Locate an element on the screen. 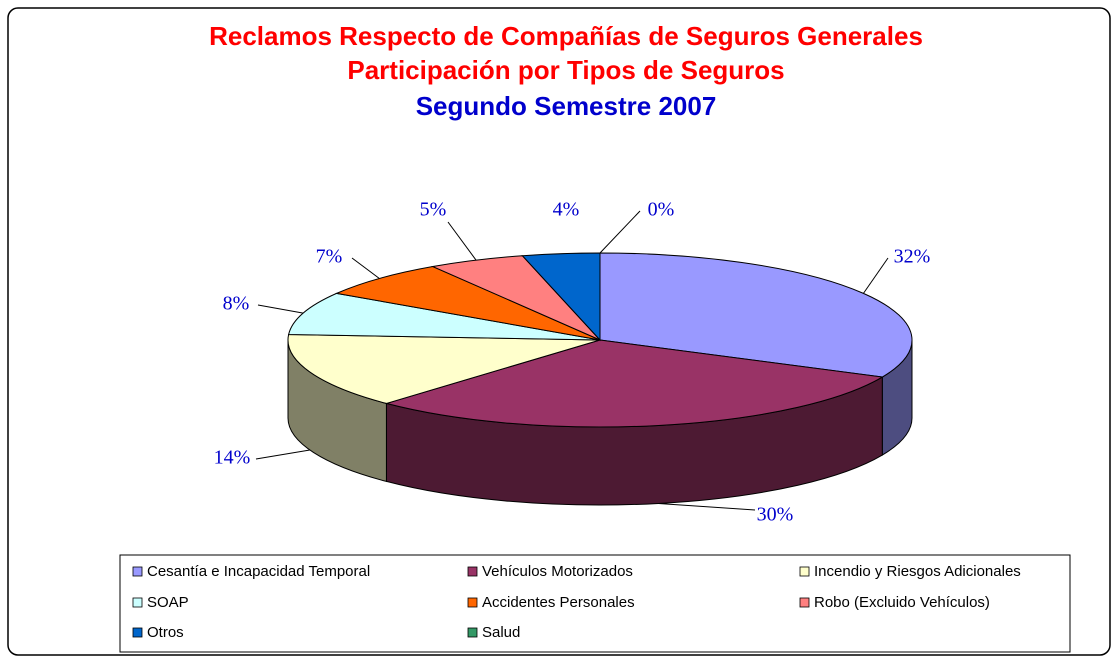  data-label: 4% is located at coordinates (566, 210).